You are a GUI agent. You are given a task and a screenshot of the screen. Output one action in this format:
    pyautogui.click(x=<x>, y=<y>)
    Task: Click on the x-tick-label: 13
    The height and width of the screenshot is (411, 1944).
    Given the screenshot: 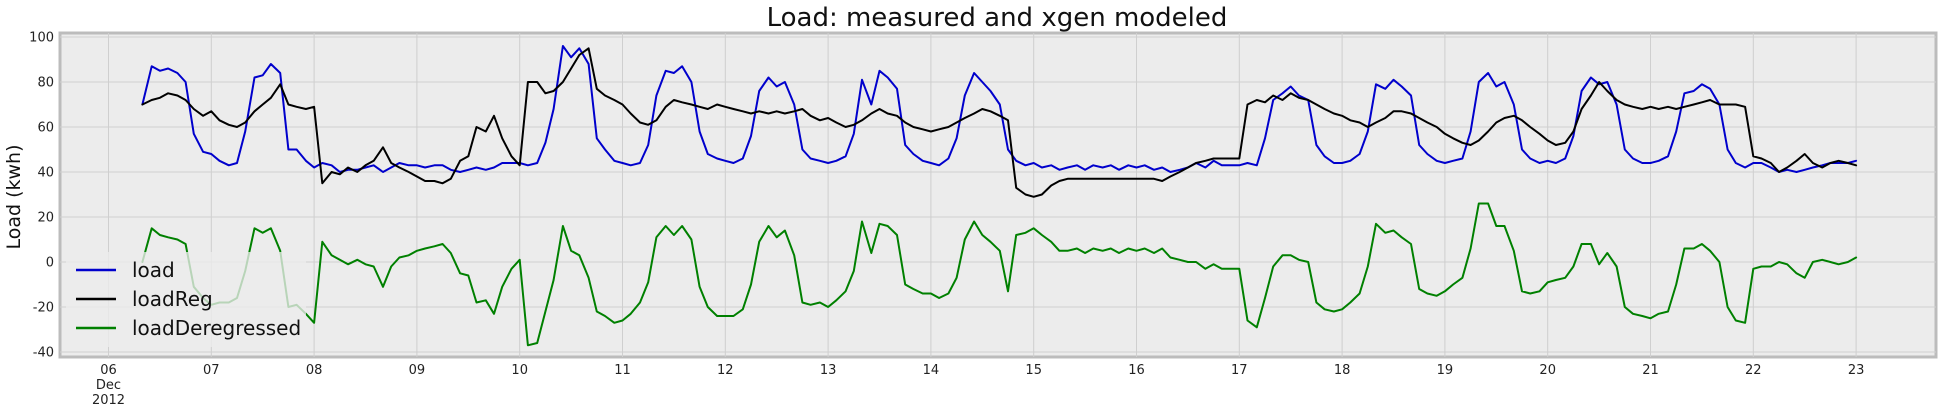 What is the action you would take?
    pyautogui.click(x=828, y=370)
    